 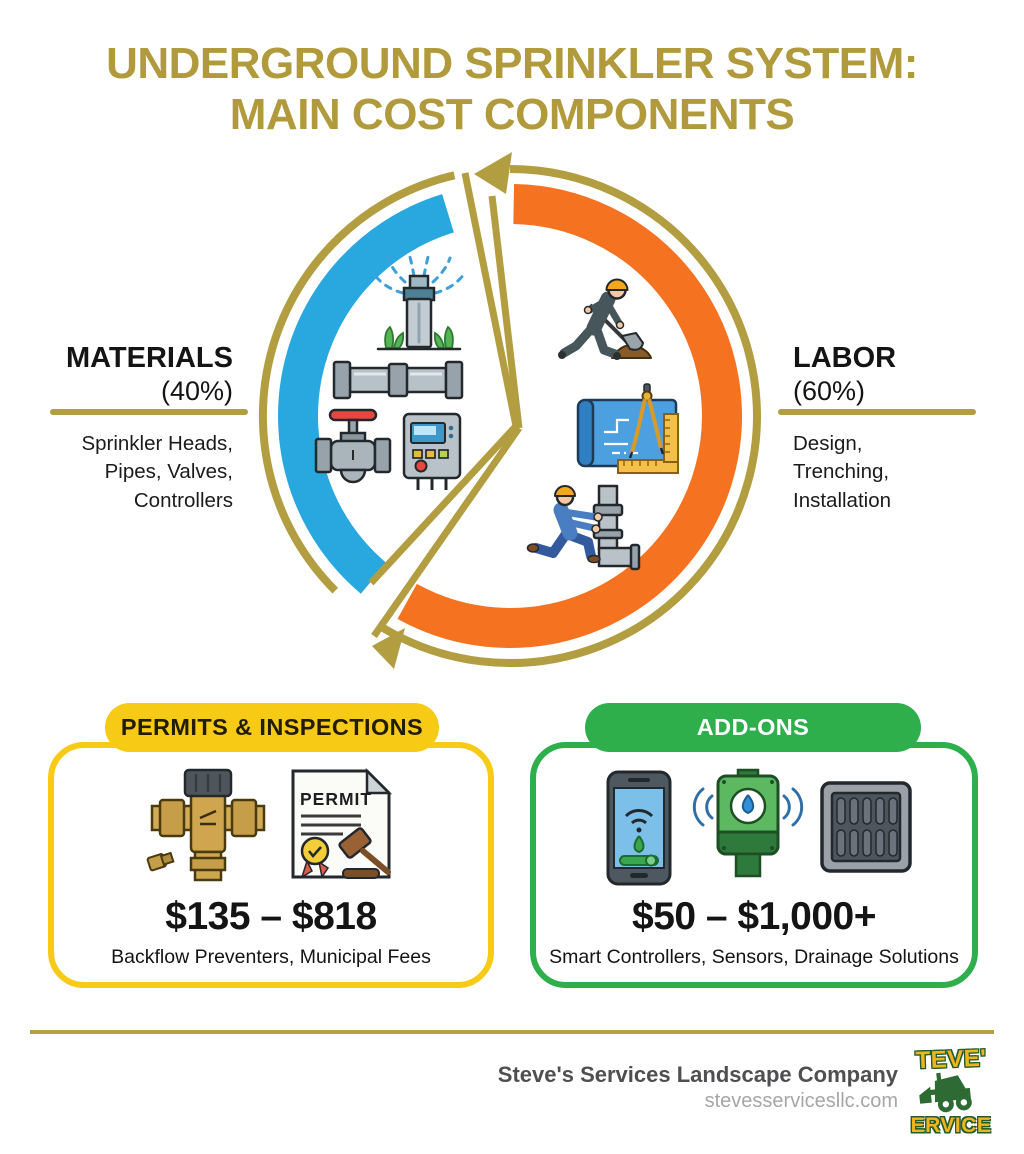 What do you see at coordinates (627, 428) in the screenshot?
I see `blueprint-icon` at bounding box center [627, 428].